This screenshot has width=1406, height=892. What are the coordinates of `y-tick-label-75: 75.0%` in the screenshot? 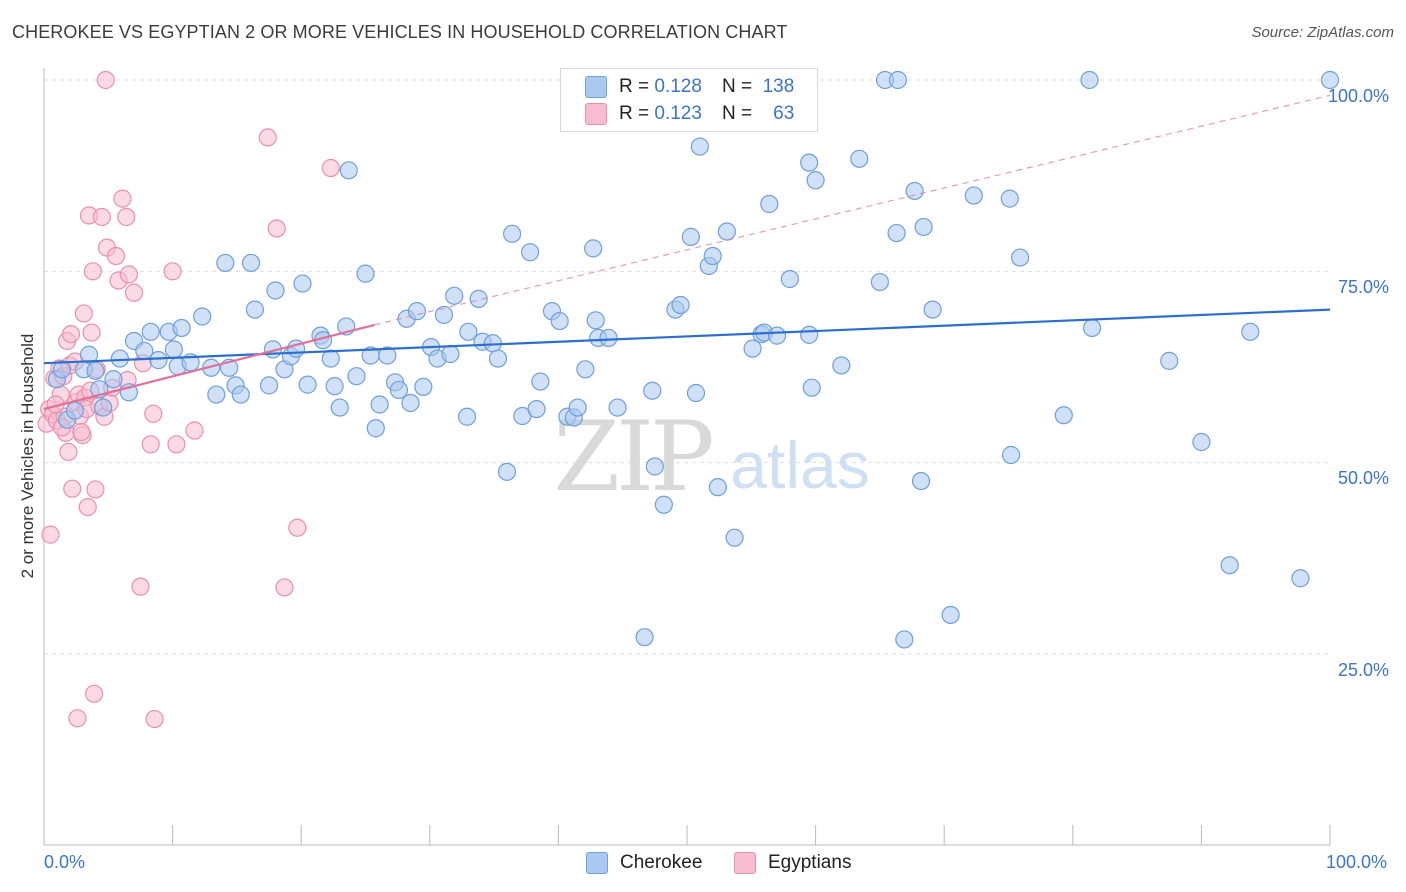 It's located at (1364, 287).